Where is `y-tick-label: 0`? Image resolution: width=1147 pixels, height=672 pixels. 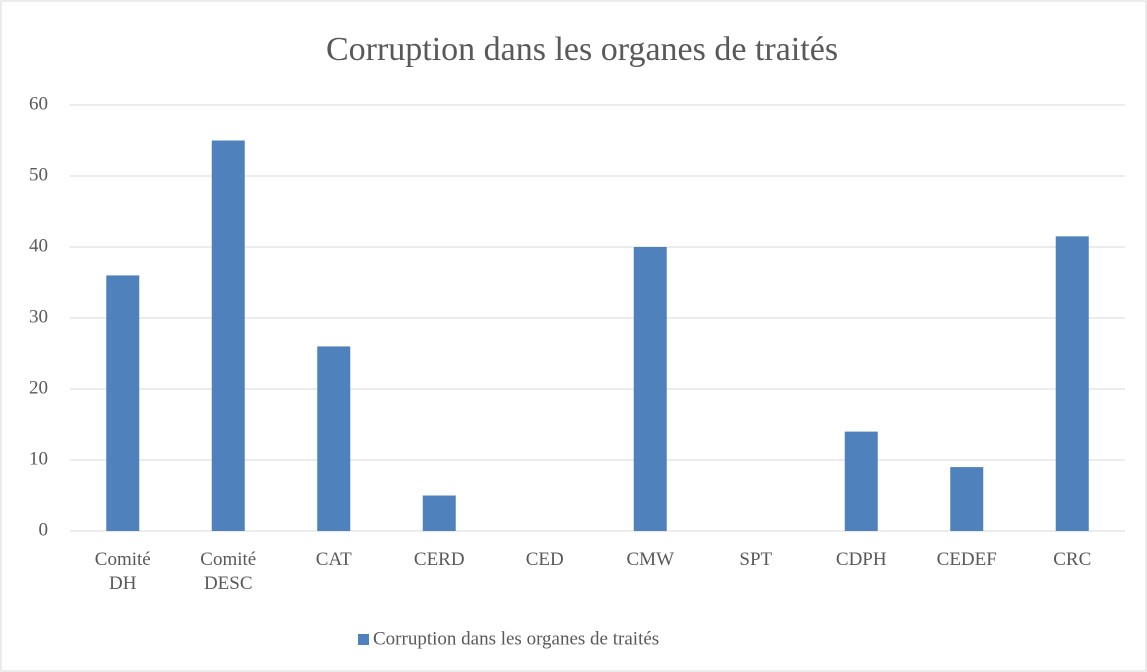 y-tick-label: 0 is located at coordinates (44, 529).